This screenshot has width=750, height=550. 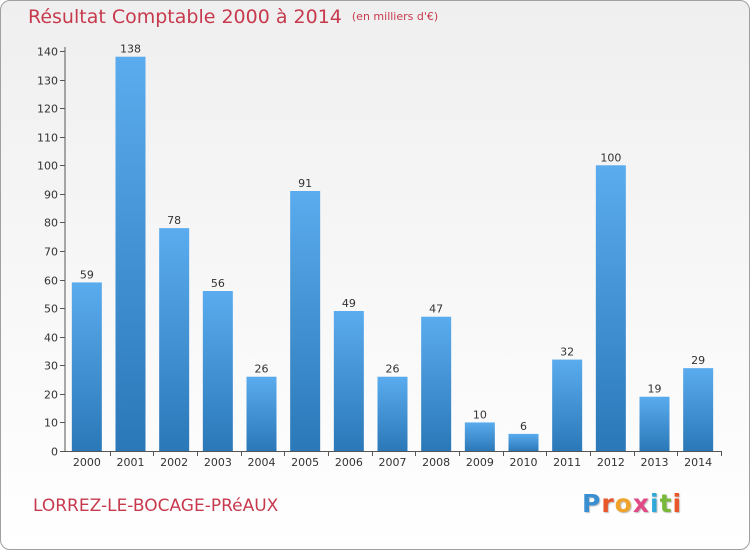 I want to click on bar-2004, so click(x=261, y=413).